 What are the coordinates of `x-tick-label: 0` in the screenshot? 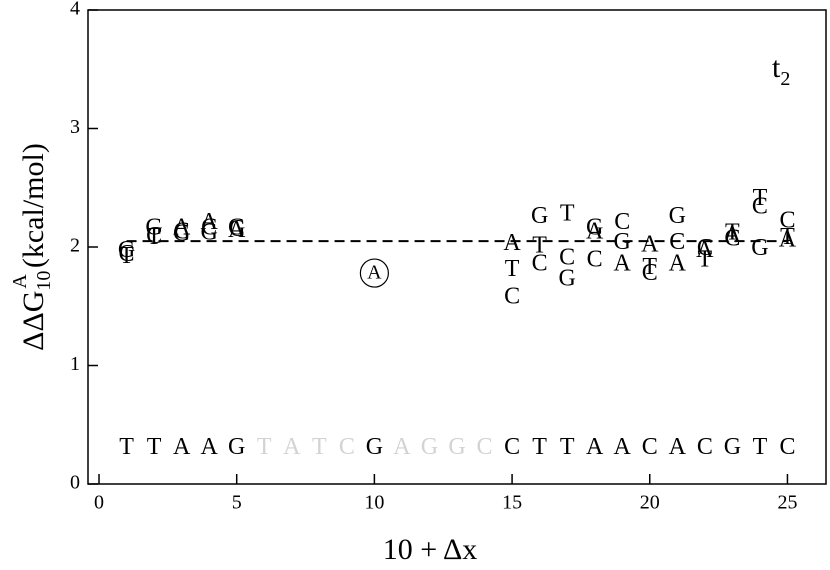 It's located at (99, 503).